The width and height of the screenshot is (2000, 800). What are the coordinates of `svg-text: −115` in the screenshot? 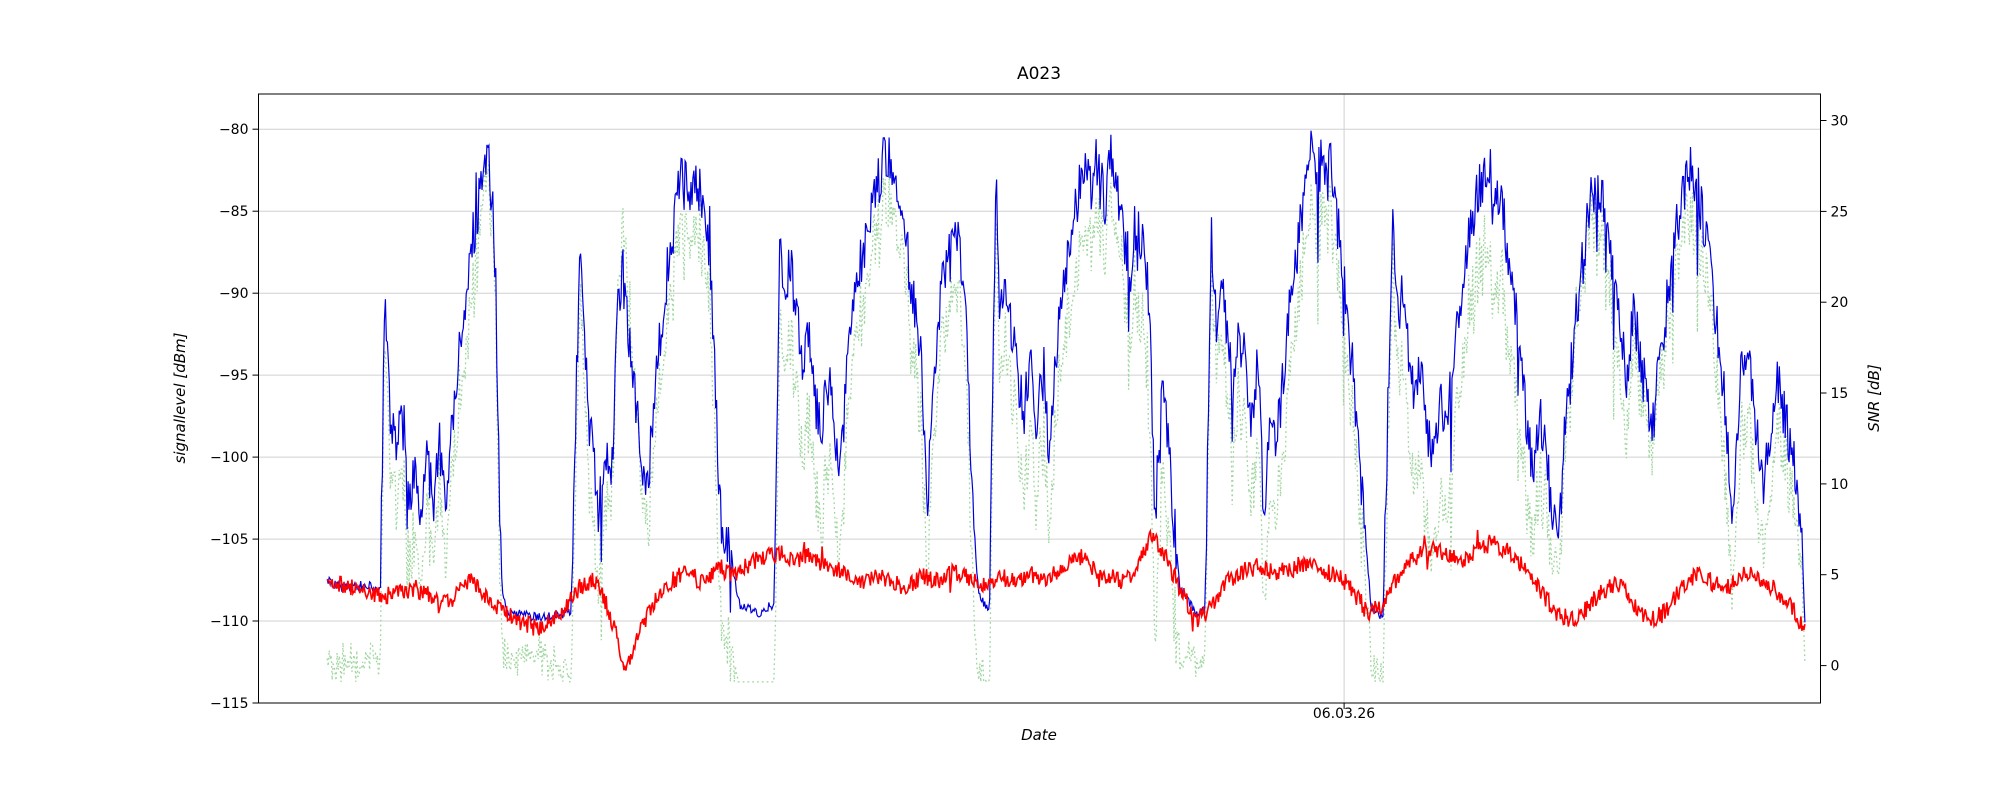 It's located at (229, 704).